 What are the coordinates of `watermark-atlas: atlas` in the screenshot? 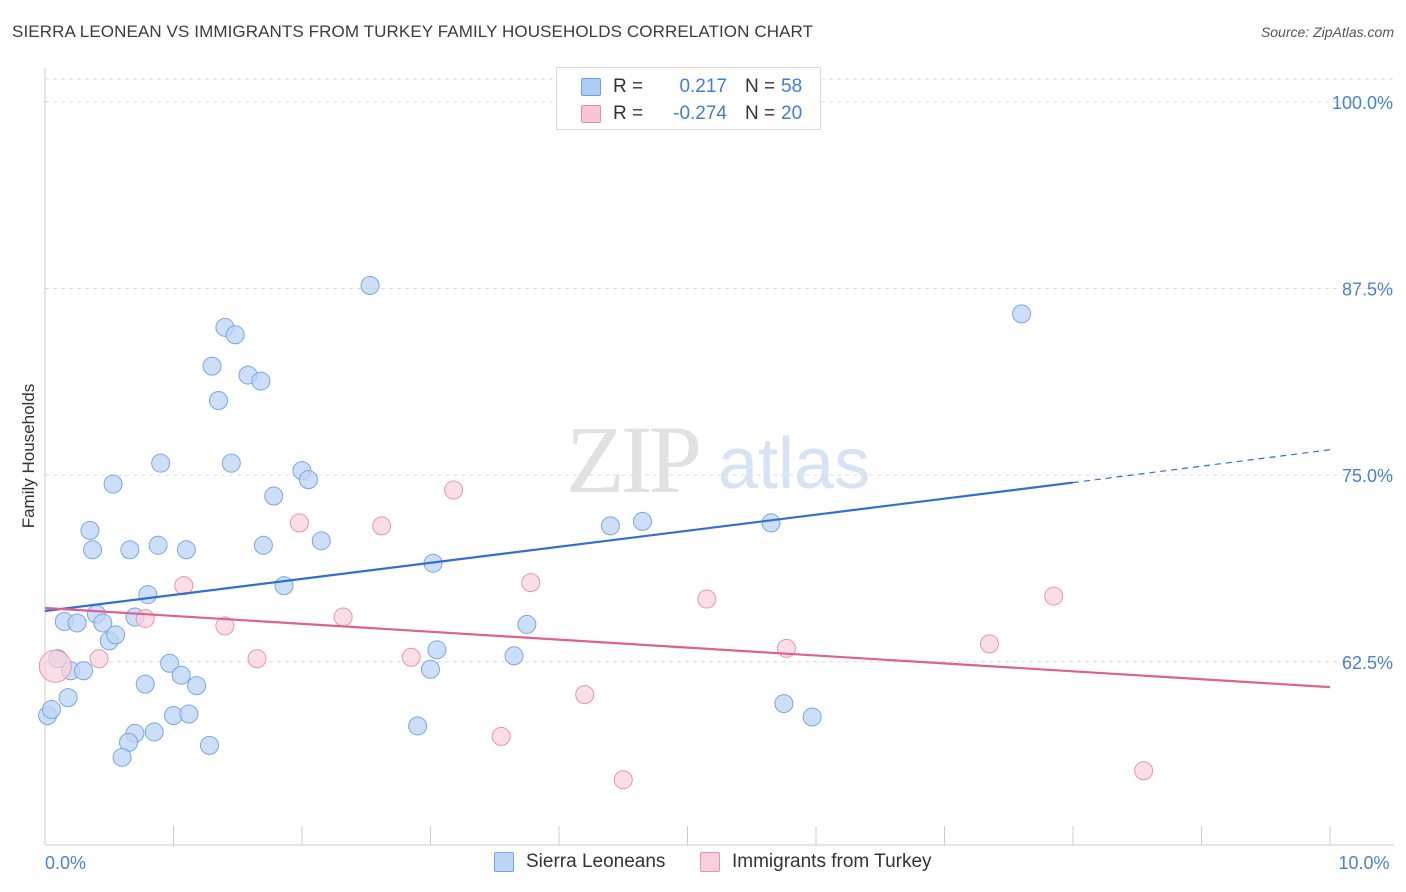 It's located at (794, 464).